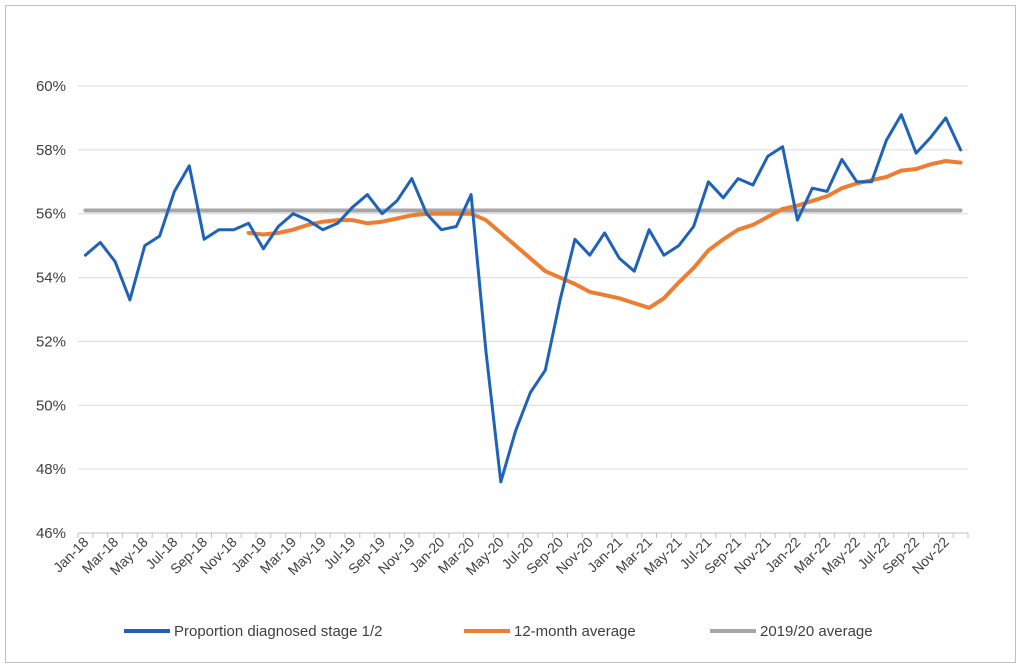  What do you see at coordinates (575, 631) in the screenshot?
I see `legend-label: 12-month average` at bounding box center [575, 631].